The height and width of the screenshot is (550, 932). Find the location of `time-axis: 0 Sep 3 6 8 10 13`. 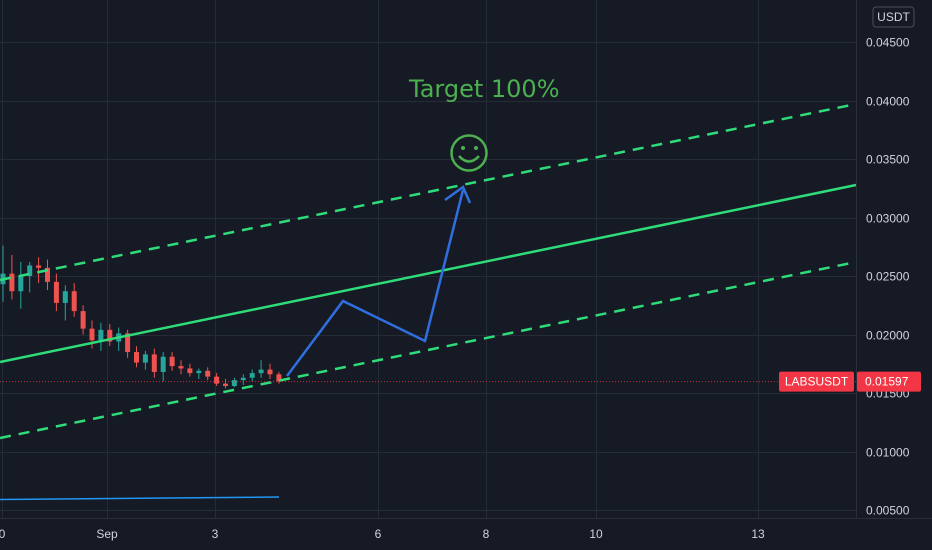

time-axis: 0 Sep 3 6 8 10 13 is located at coordinates (382, 534).